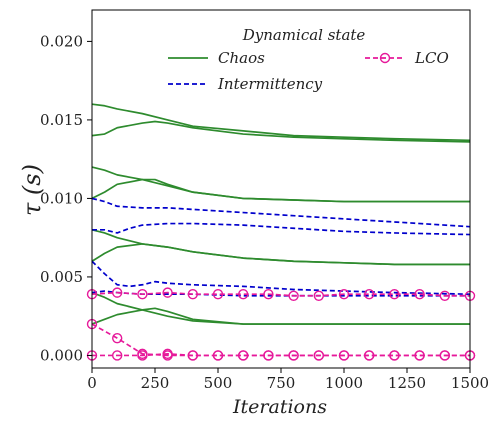  Describe the element at coordinates (32, 190) in the screenshot. I see `y-axis-label: τ (s)` at that location.